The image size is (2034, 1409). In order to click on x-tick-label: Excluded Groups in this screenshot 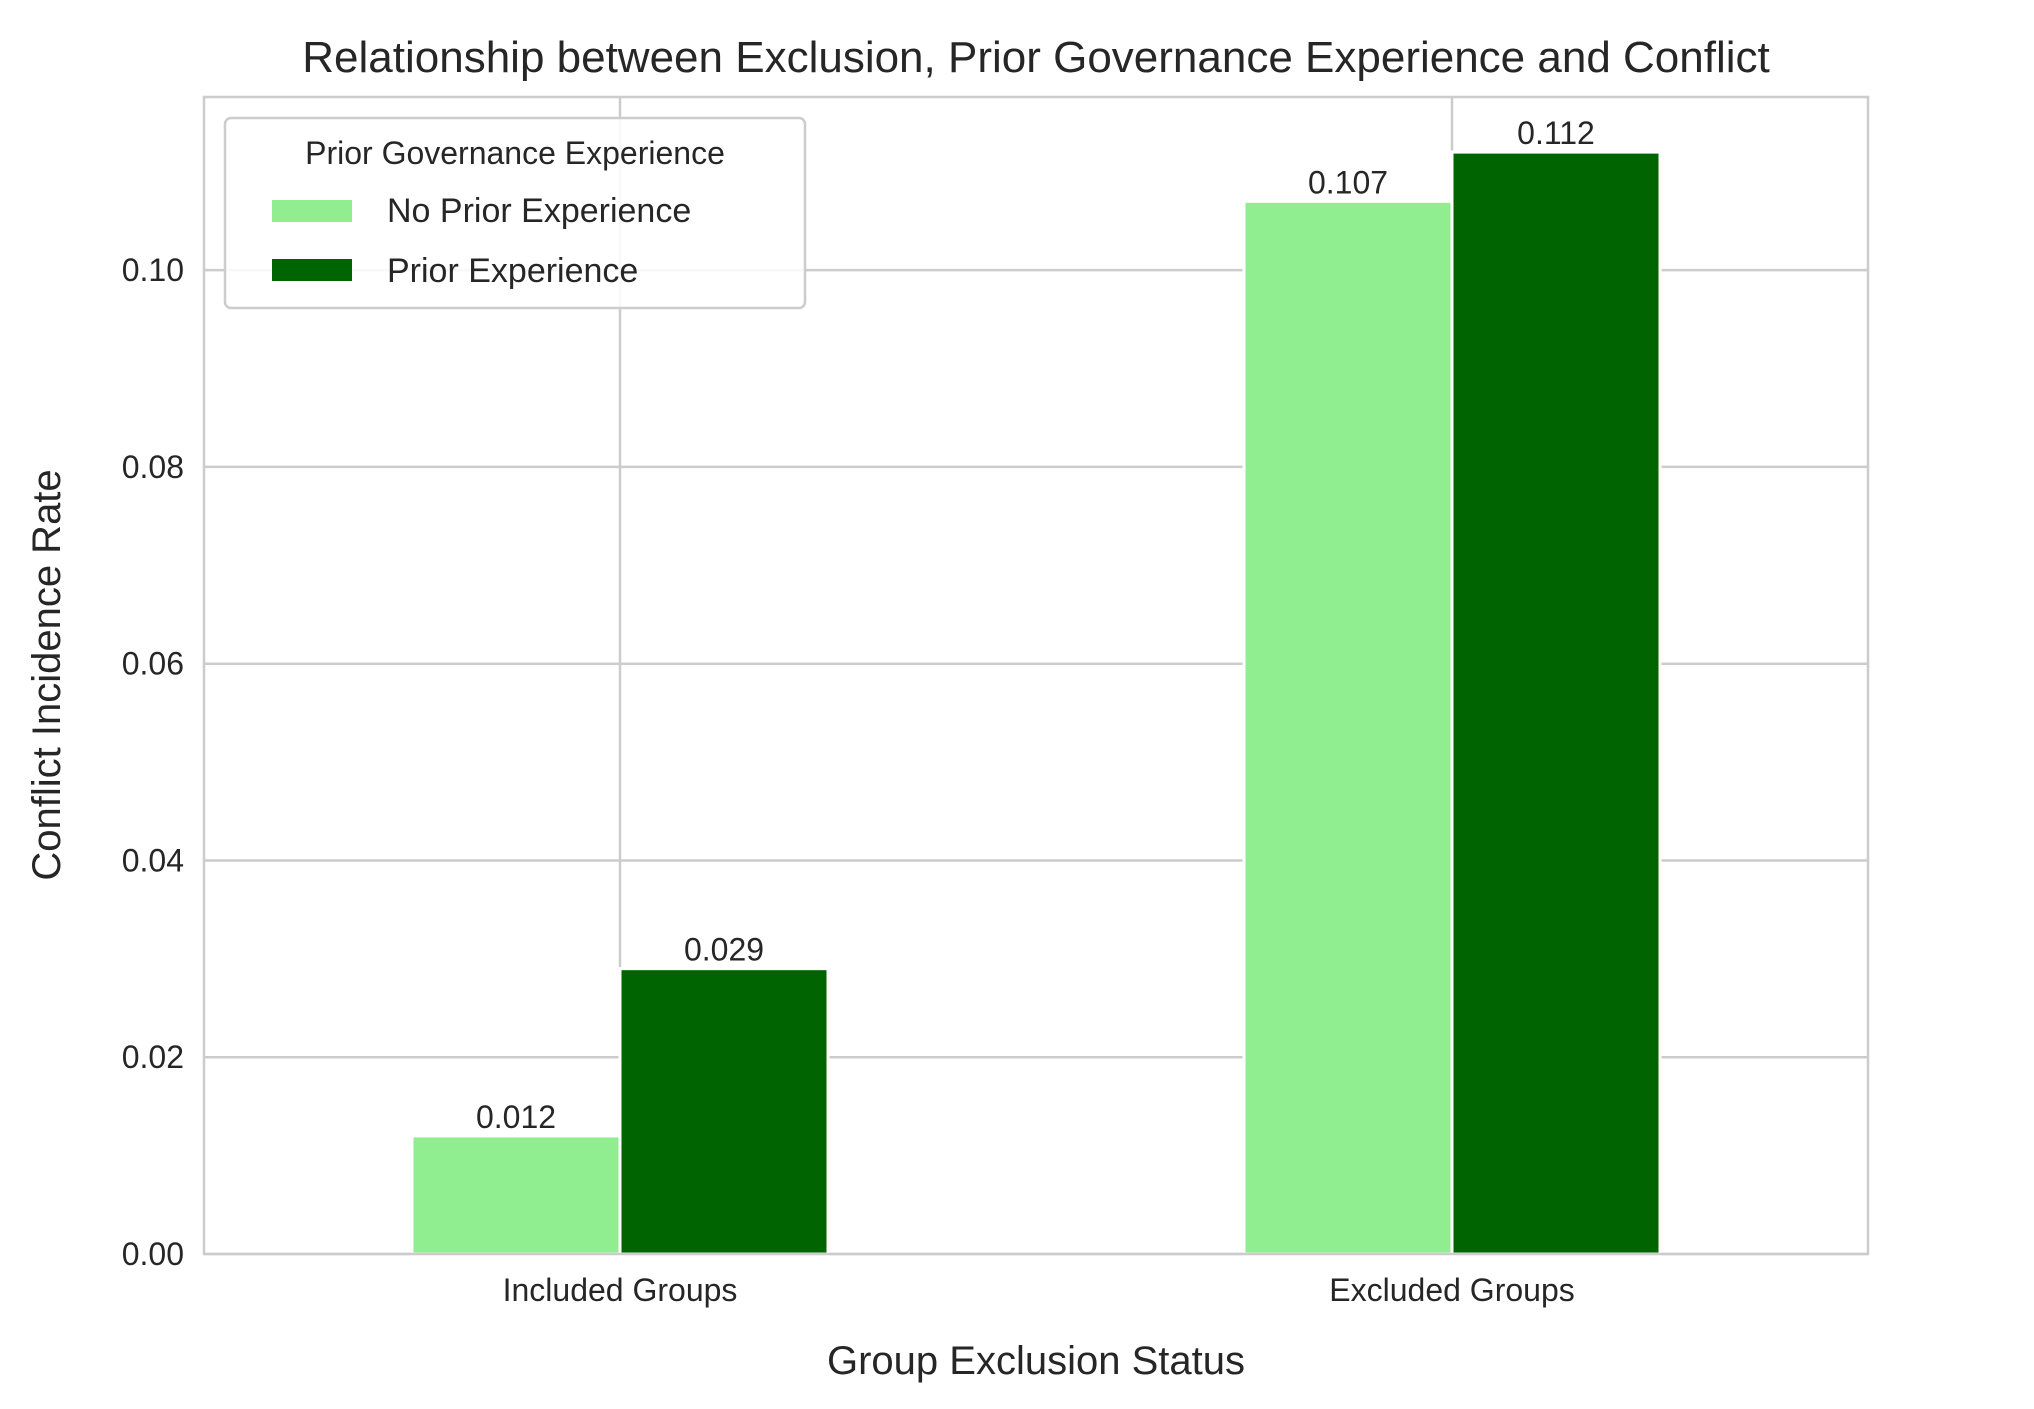, I will do `click(1451, 1290)`.